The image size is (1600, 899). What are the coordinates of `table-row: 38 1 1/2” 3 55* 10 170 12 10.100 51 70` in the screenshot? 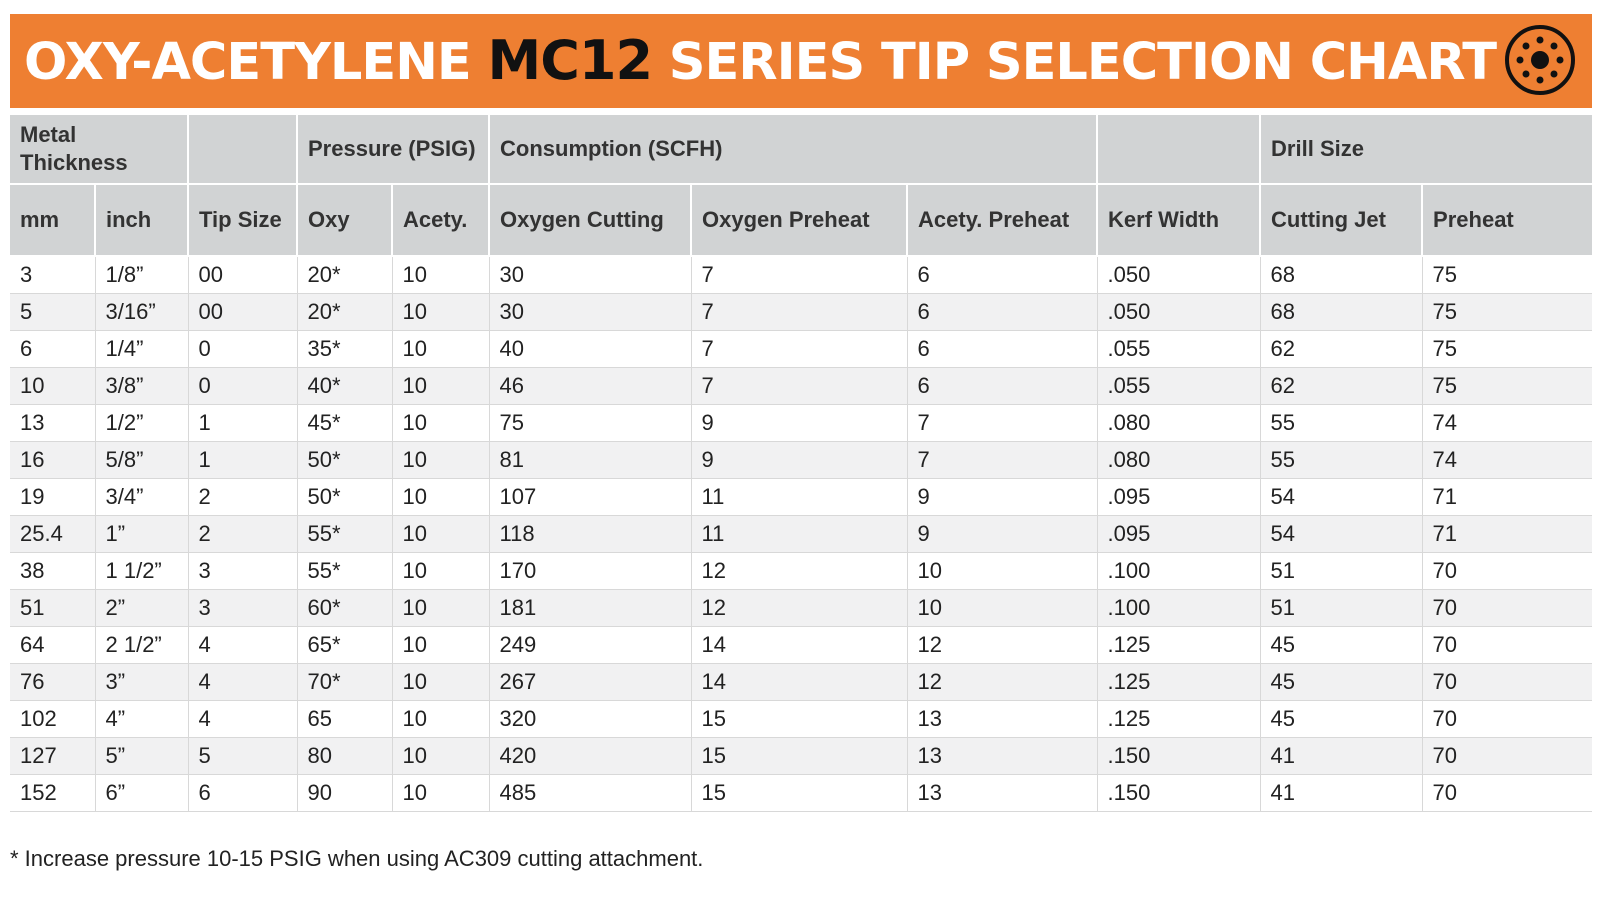 It's located at (801, 571).